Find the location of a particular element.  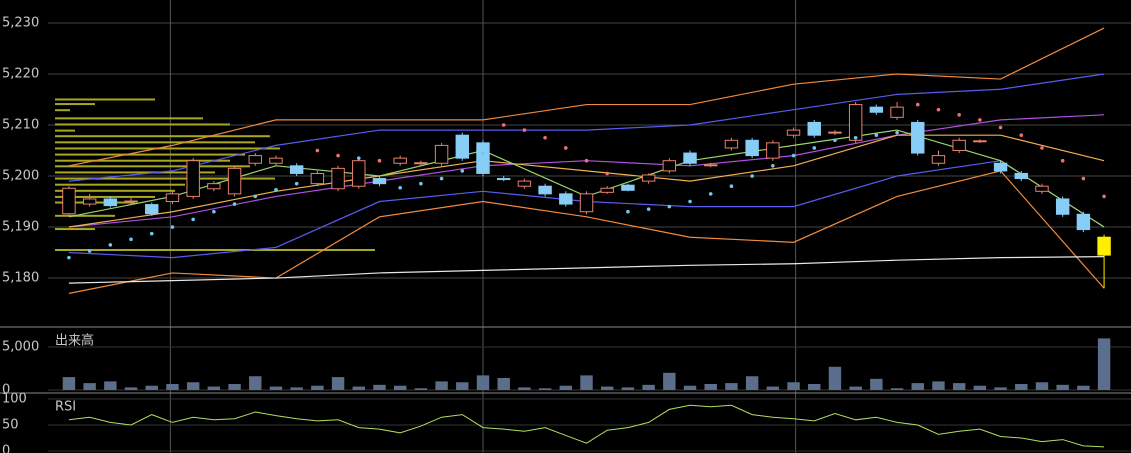

y-tick-label: 5,210 is located at coordinates (20, 124).